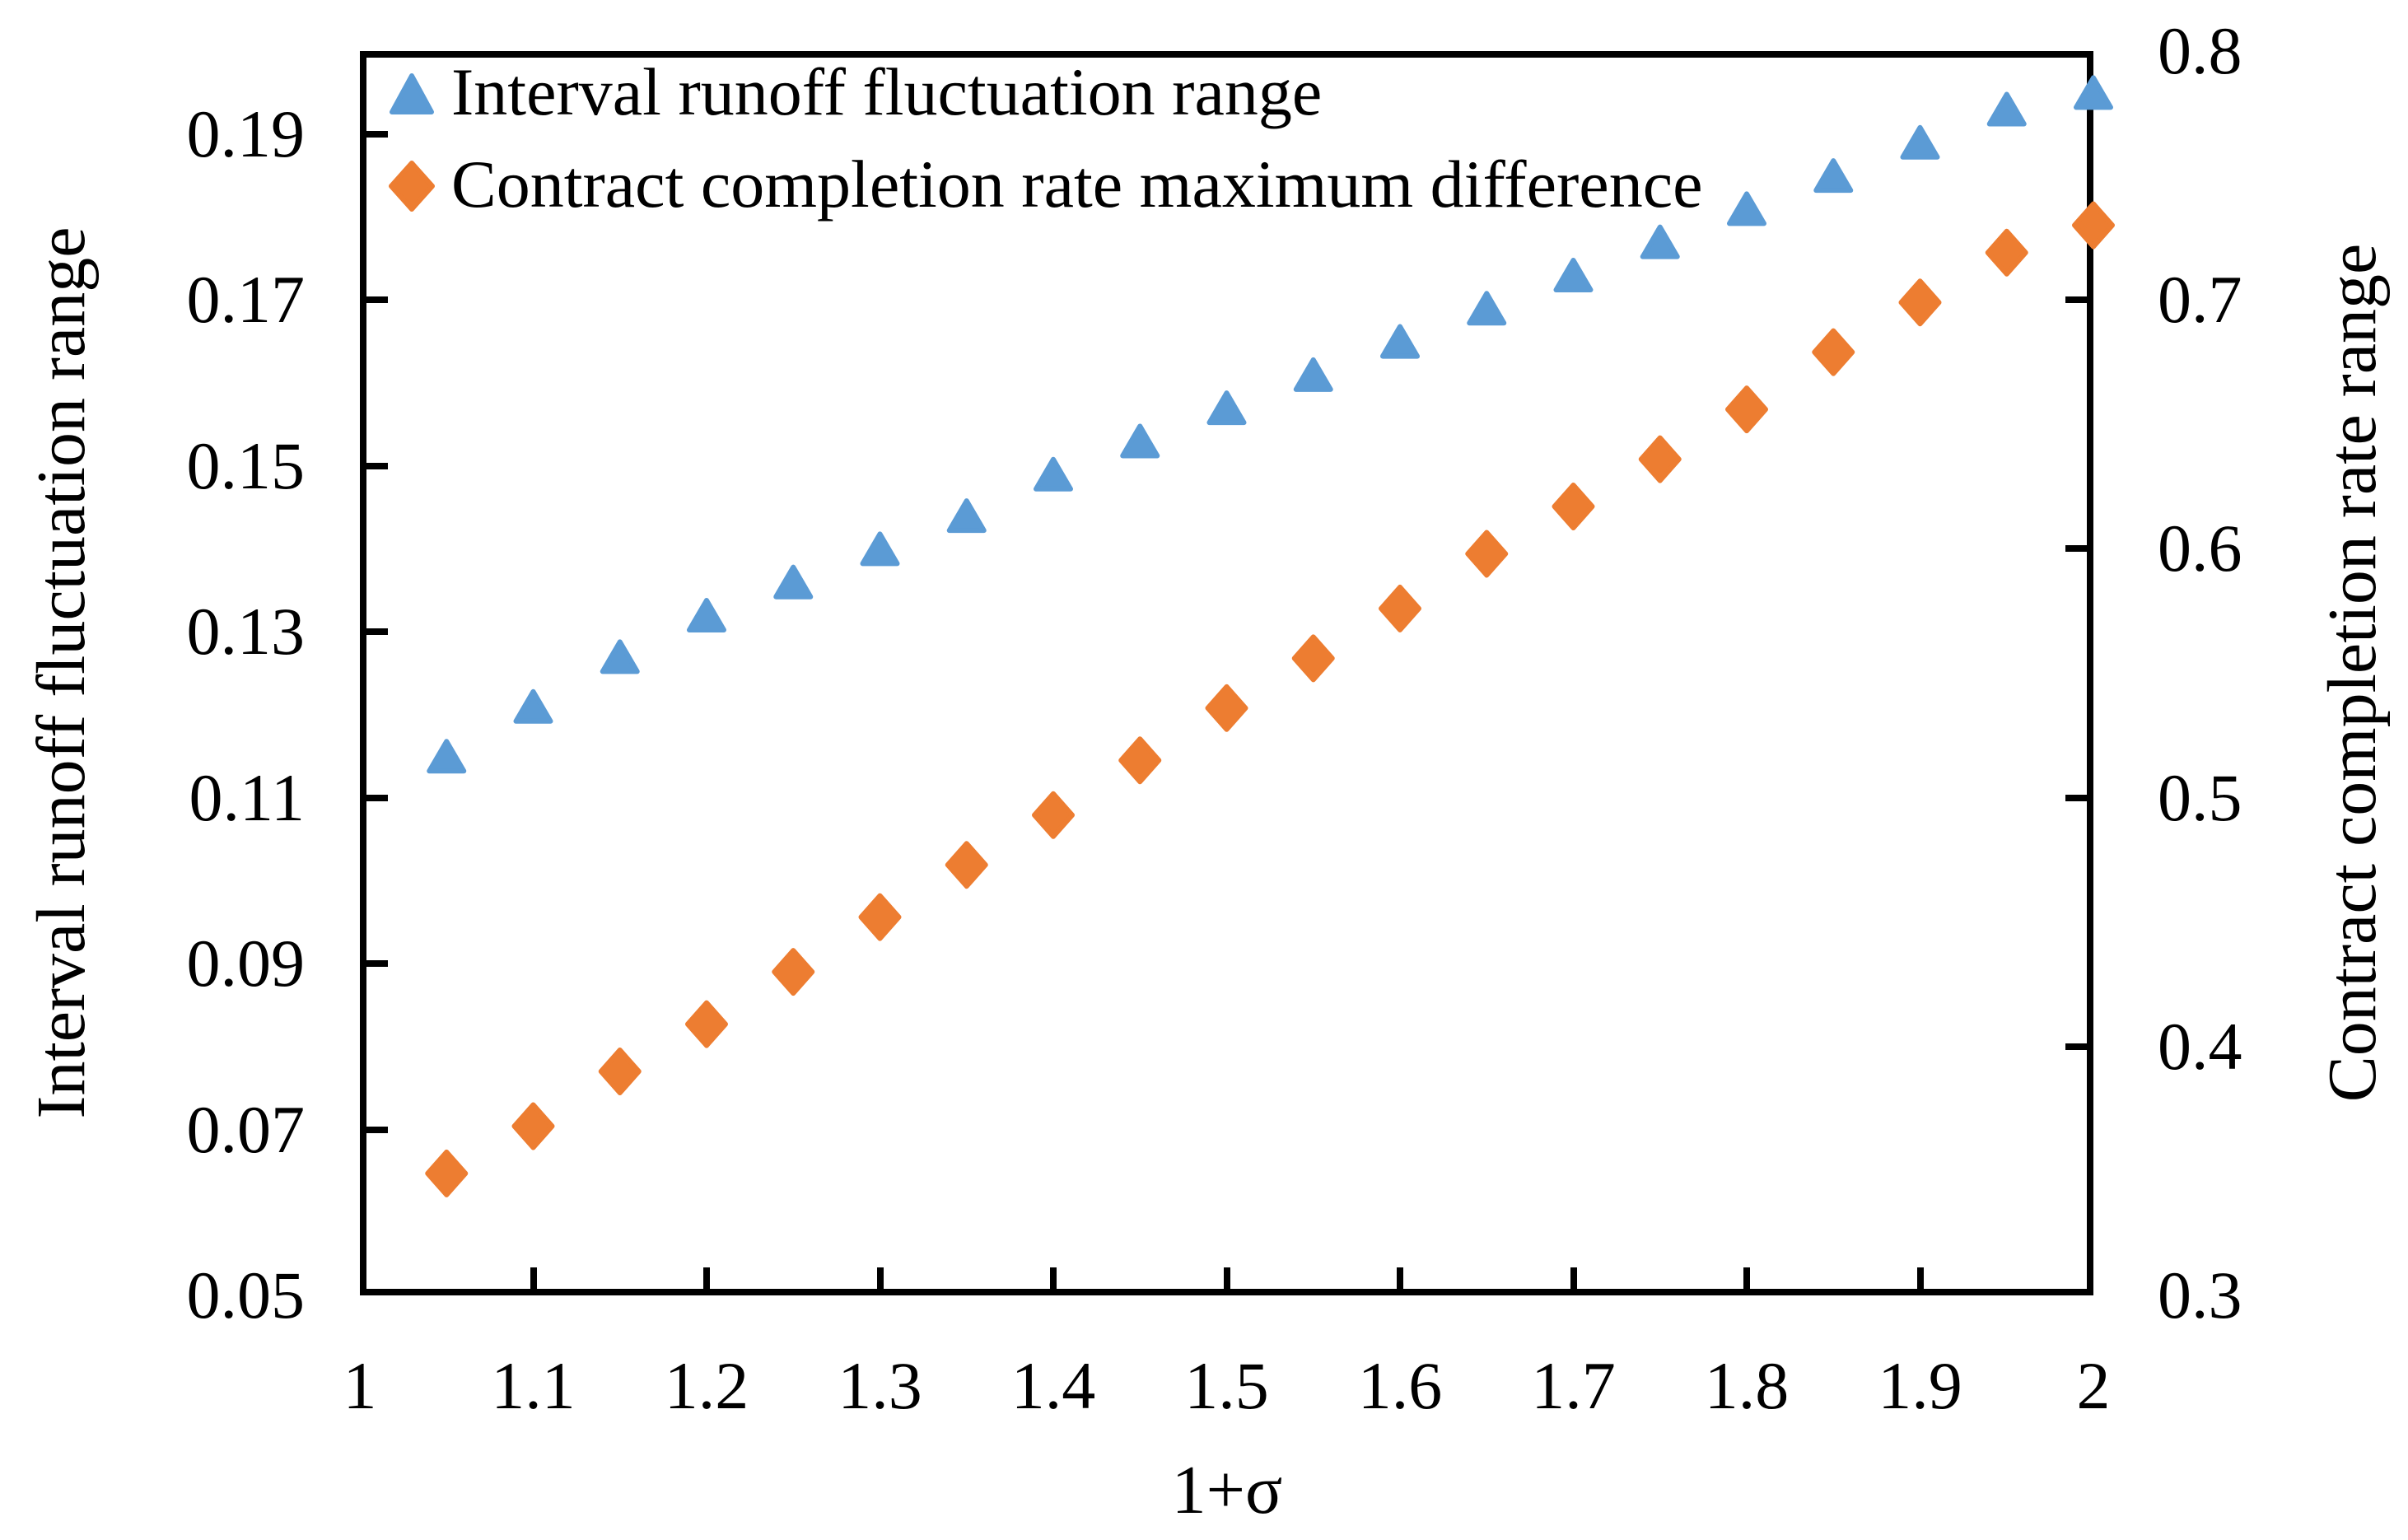 This screenshot has height=1540, width=2408. What do you see at coordinates (1573, 1385) in the screenshot?
I see `x-tick-label: 1.7` at bounding box center [1573, 1385].